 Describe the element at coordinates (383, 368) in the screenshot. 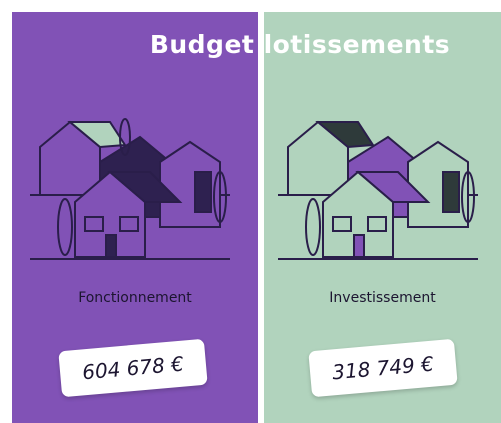

I see `amount-card: 318 749 €` at that location.